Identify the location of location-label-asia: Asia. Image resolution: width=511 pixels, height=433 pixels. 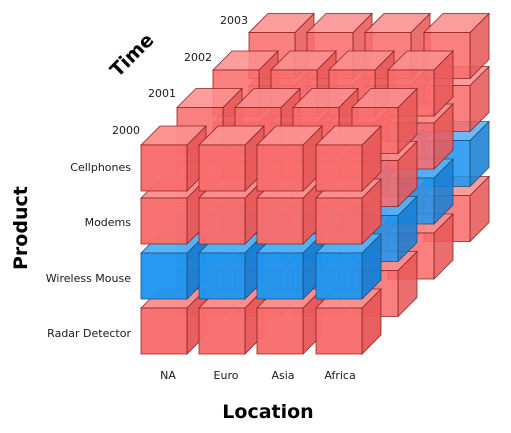
(282, 375).